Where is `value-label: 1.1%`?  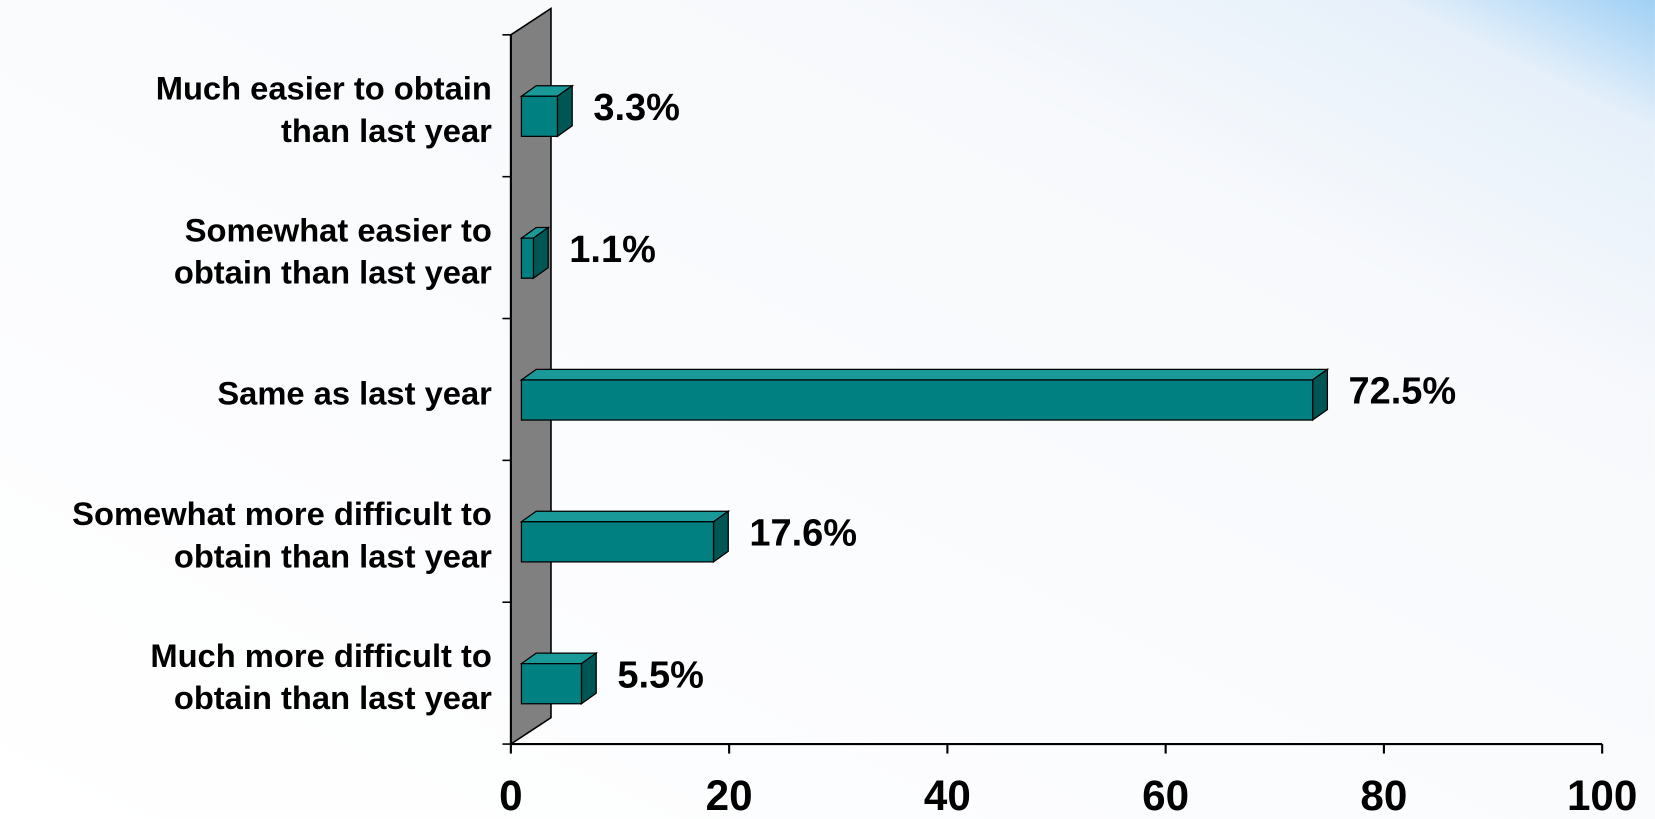
value-label: 1.1% is located at coordinates (612, 250).